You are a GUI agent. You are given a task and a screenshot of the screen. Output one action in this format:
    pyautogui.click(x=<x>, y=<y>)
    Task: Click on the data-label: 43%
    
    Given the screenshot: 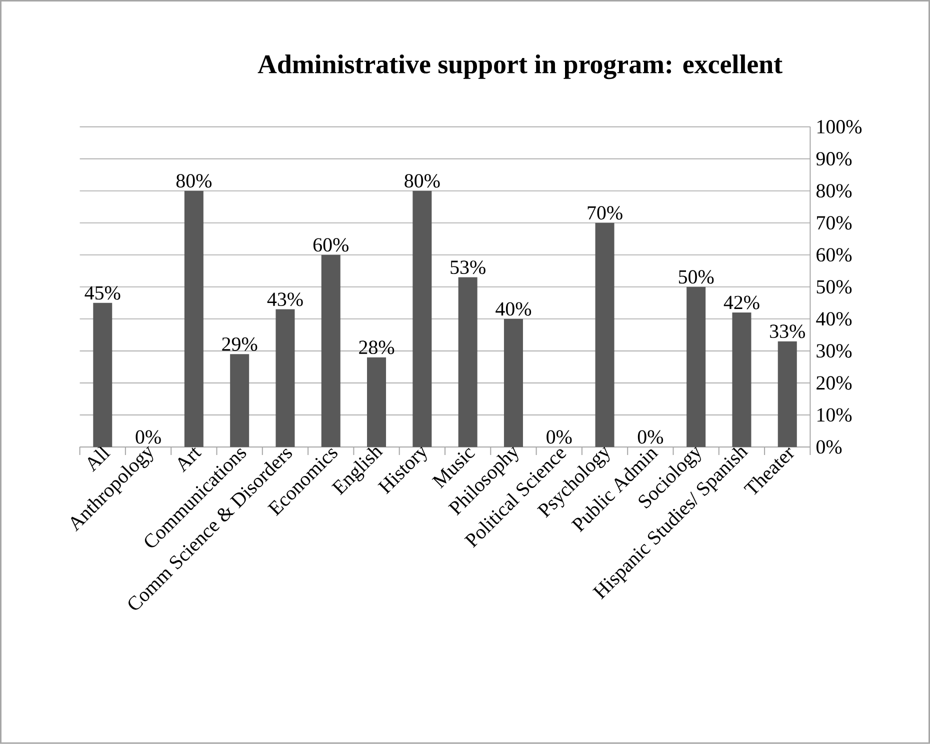 What is the action you would take?
    pyautogui.click(x=285, y=299)
    